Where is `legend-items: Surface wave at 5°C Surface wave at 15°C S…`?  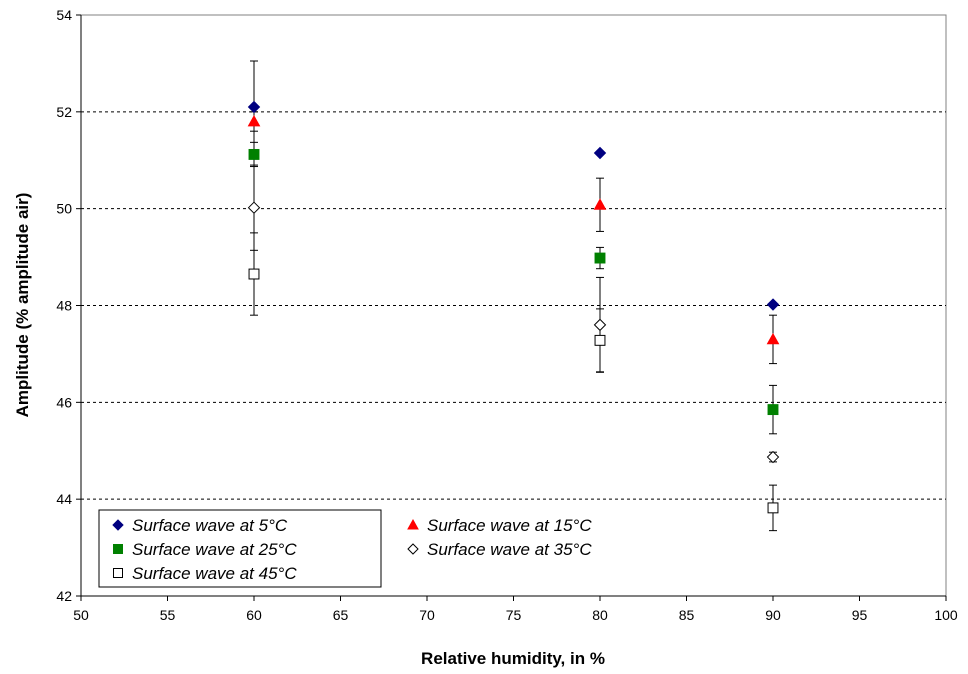
legend-items: Surface wave at 5°C Surface wave at 15°C S… is located at coordinates (352, 549).